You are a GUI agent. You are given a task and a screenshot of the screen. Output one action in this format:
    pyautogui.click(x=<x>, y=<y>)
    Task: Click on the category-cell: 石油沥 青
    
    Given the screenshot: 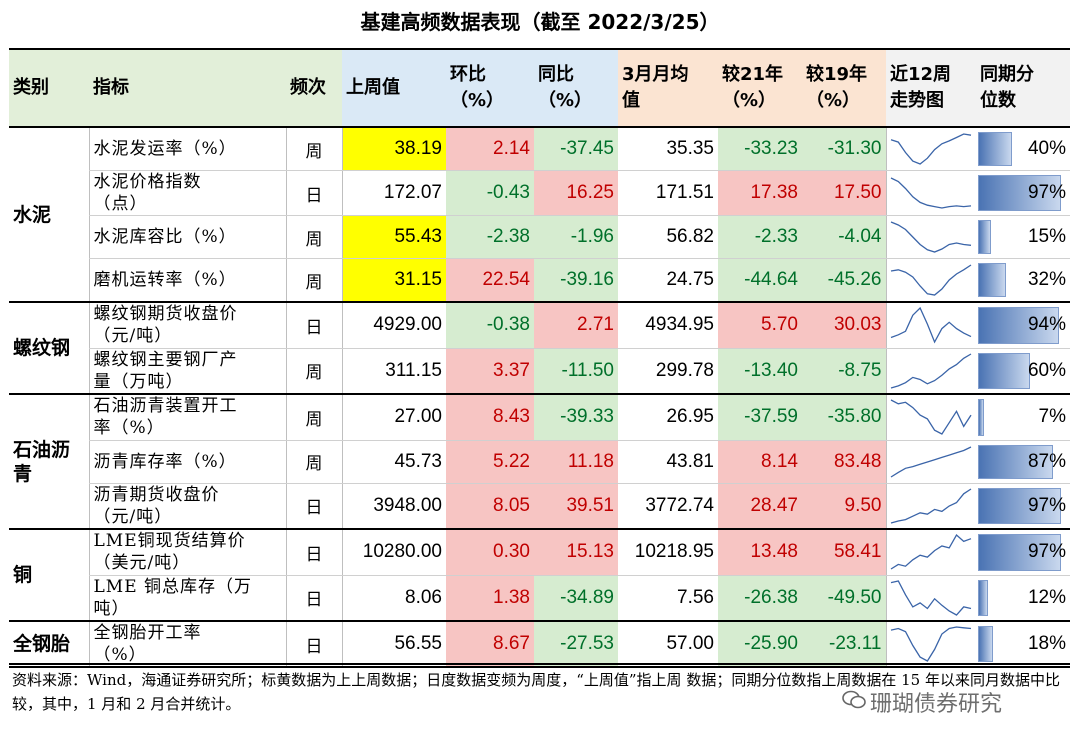 What is the action you would take?
    pyautogui.click(x=49, y=462)
    